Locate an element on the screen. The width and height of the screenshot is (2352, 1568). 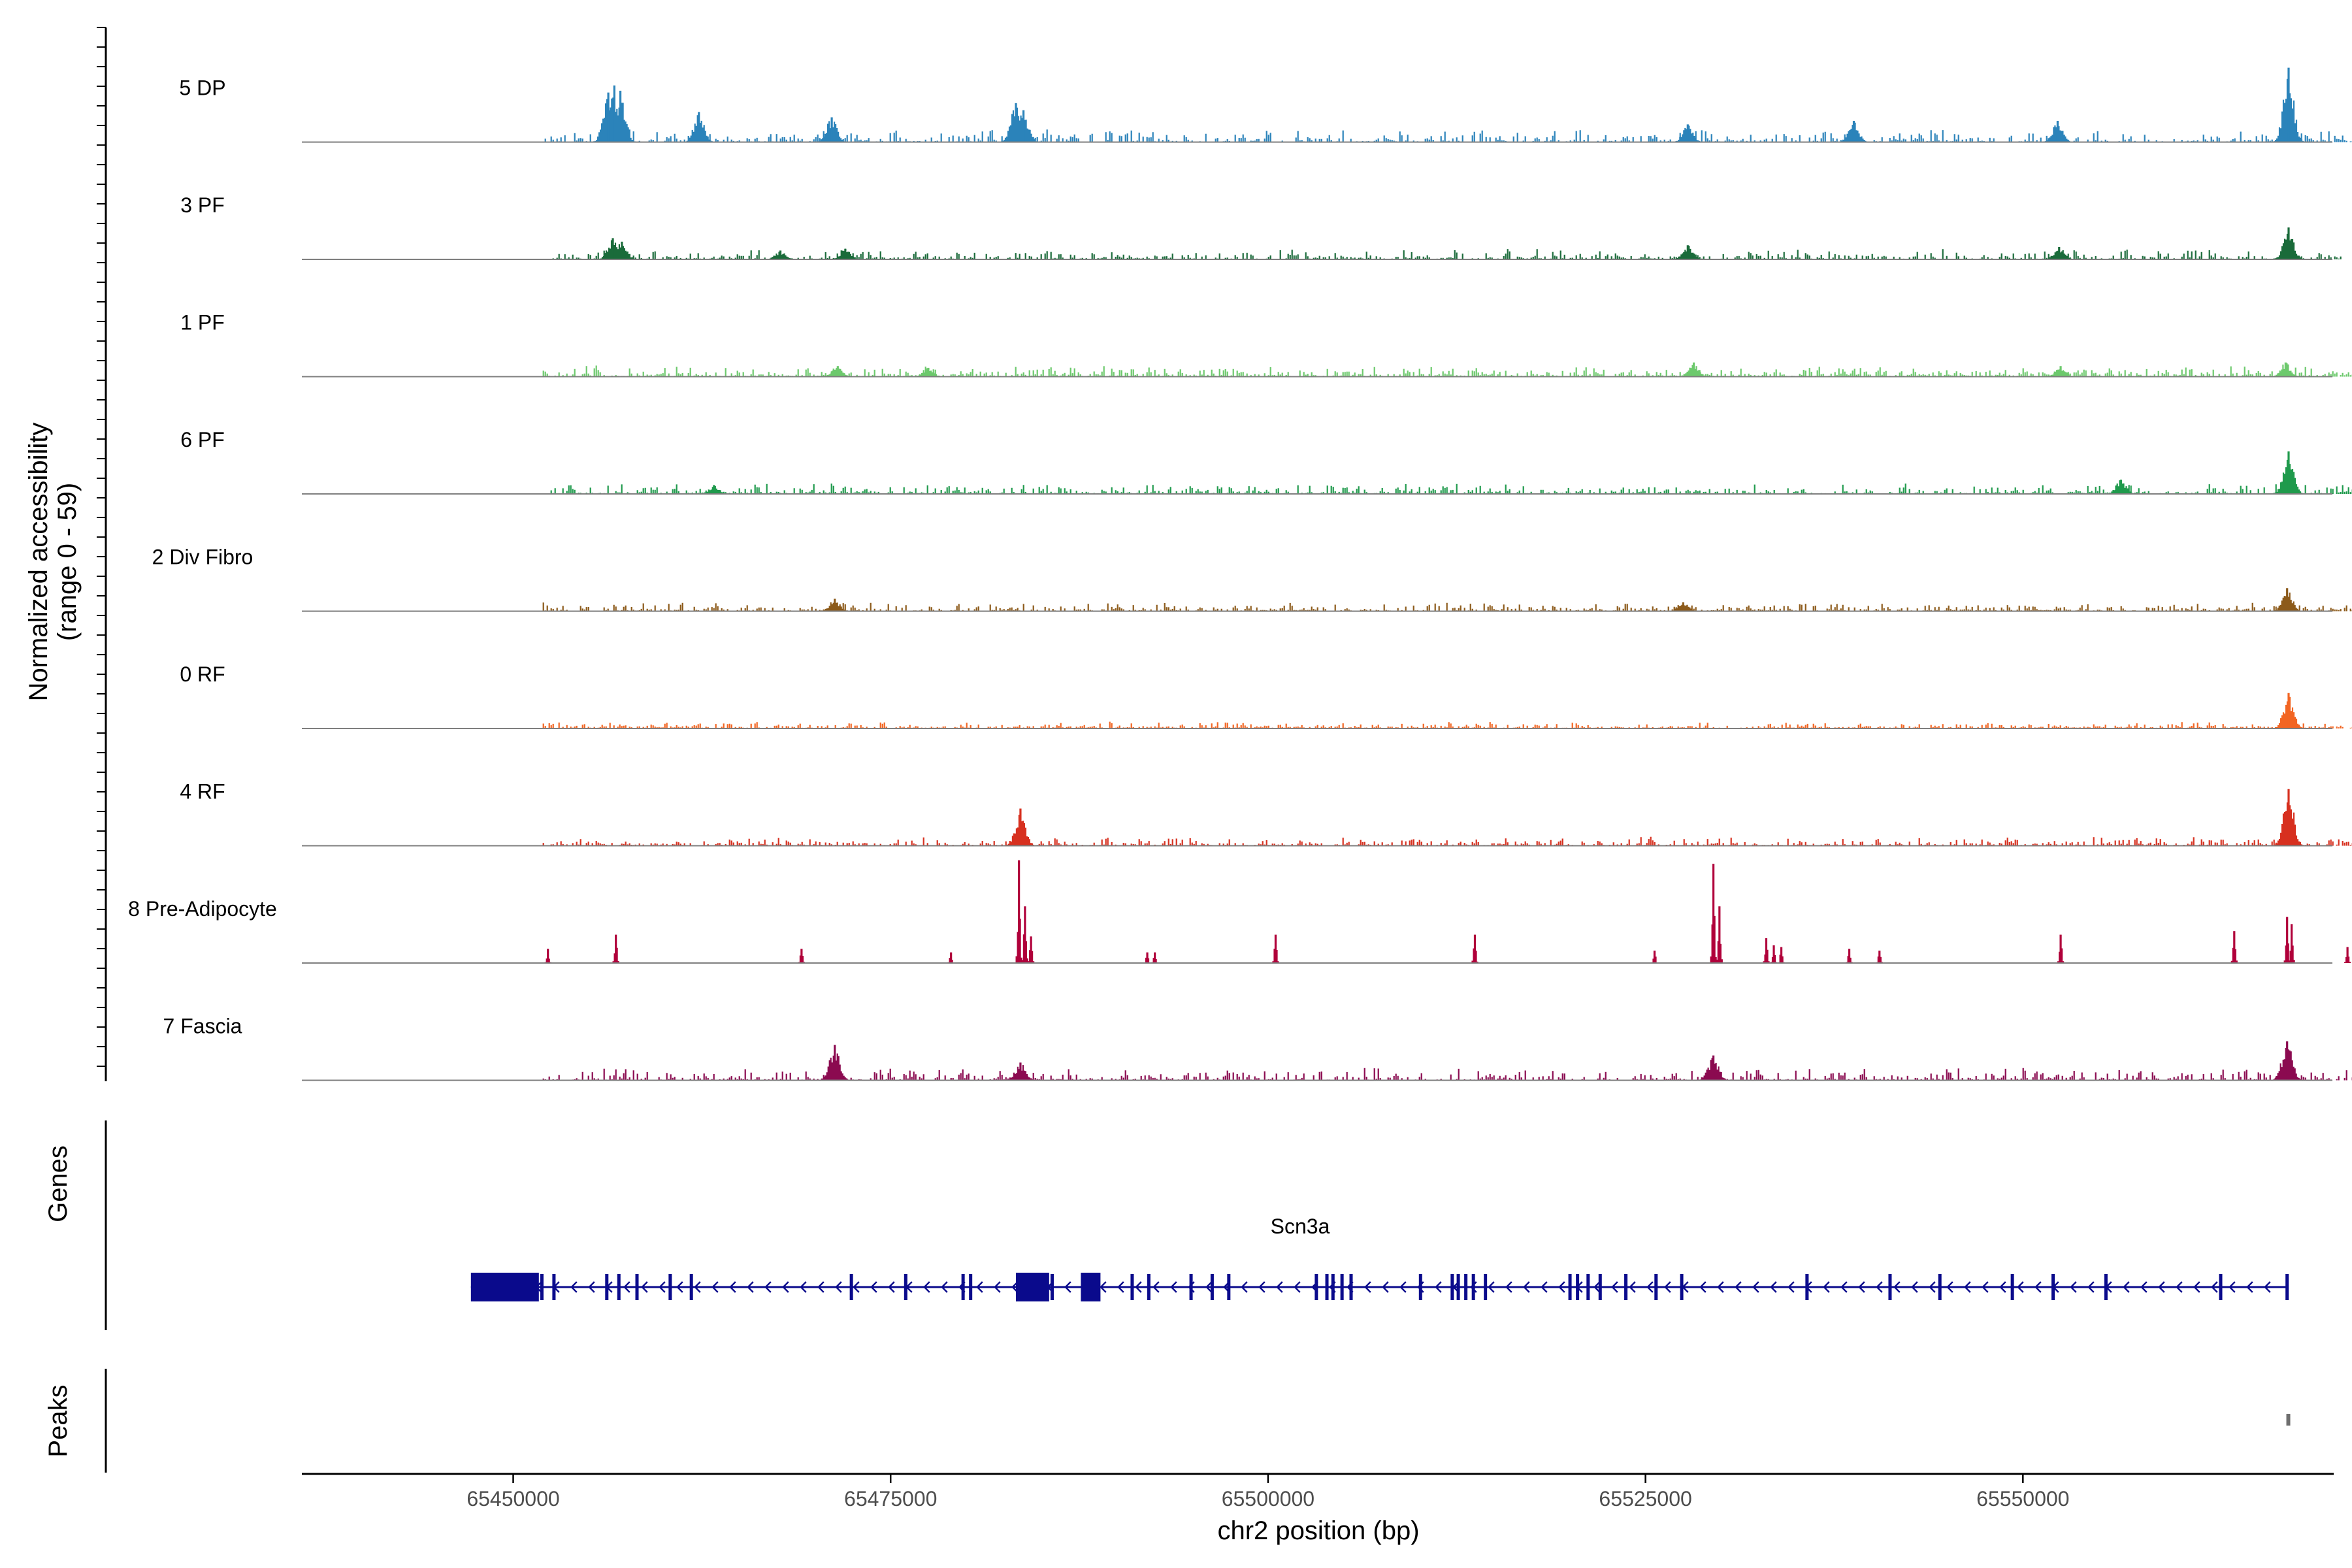
track-label: 8 Pre-Adipocyte is located at coordinates (202, 909).